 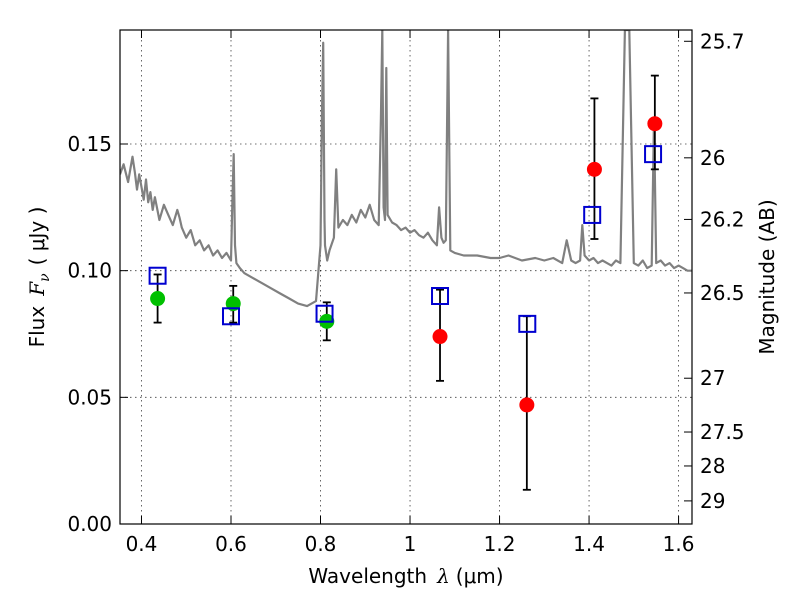 What do you see at coordinates (679, 544) in the screenshot?
I see `x-tick-label: 1.6` at bounding box center [679, 544].